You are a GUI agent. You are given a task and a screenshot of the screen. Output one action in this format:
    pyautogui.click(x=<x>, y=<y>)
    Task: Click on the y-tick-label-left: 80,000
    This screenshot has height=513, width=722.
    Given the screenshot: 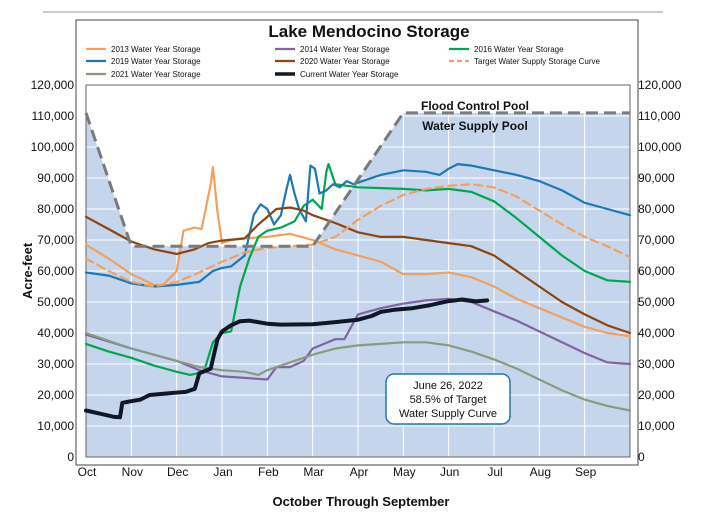 What is the action you would take?
    pyautogui.click(x=55, y=209)
    